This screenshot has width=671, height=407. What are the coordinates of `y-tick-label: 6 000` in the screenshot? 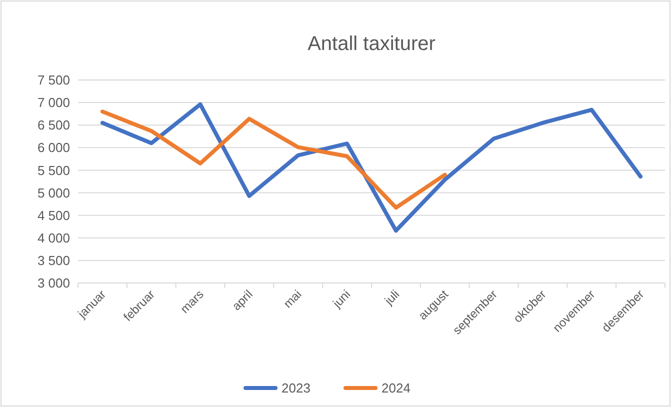 It's located at (53, 148).